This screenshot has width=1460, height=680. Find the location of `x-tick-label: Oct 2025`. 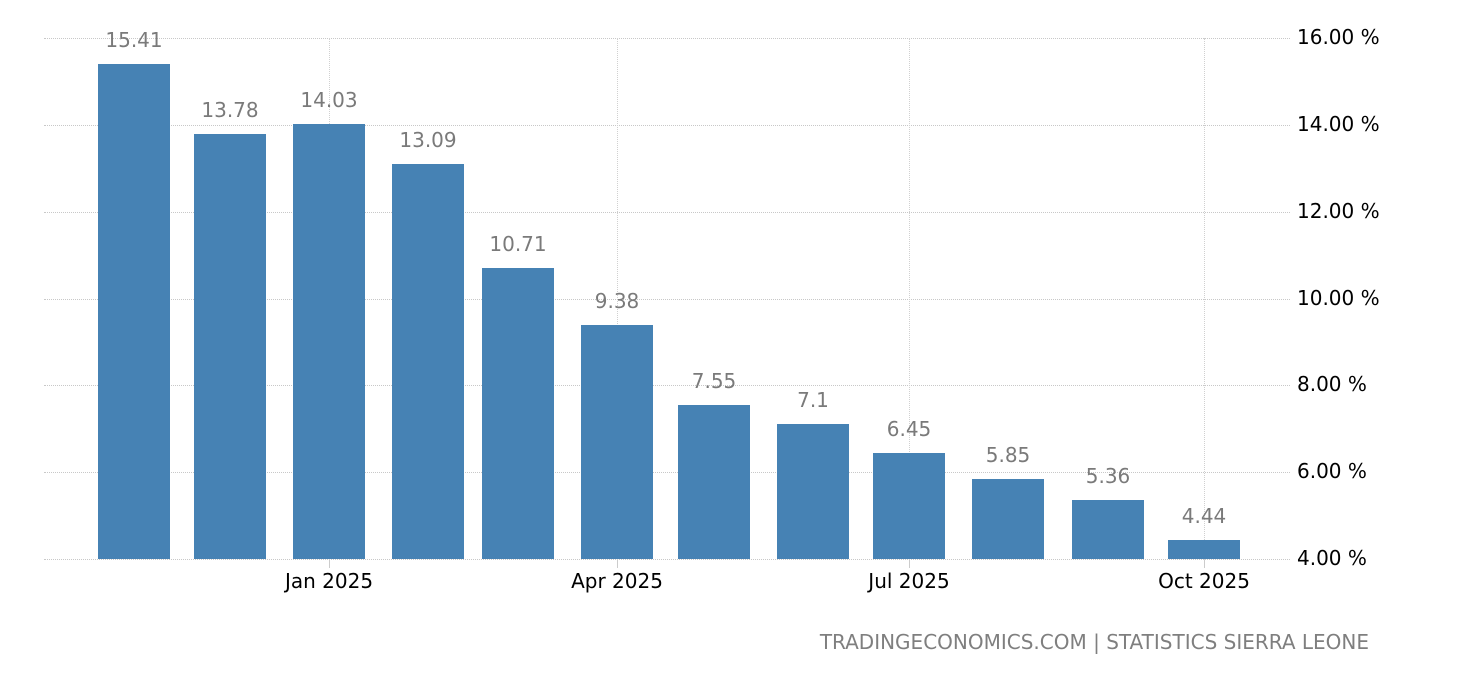

x-tick-label: Oct 2025 is located at coordinates (1204, 581).